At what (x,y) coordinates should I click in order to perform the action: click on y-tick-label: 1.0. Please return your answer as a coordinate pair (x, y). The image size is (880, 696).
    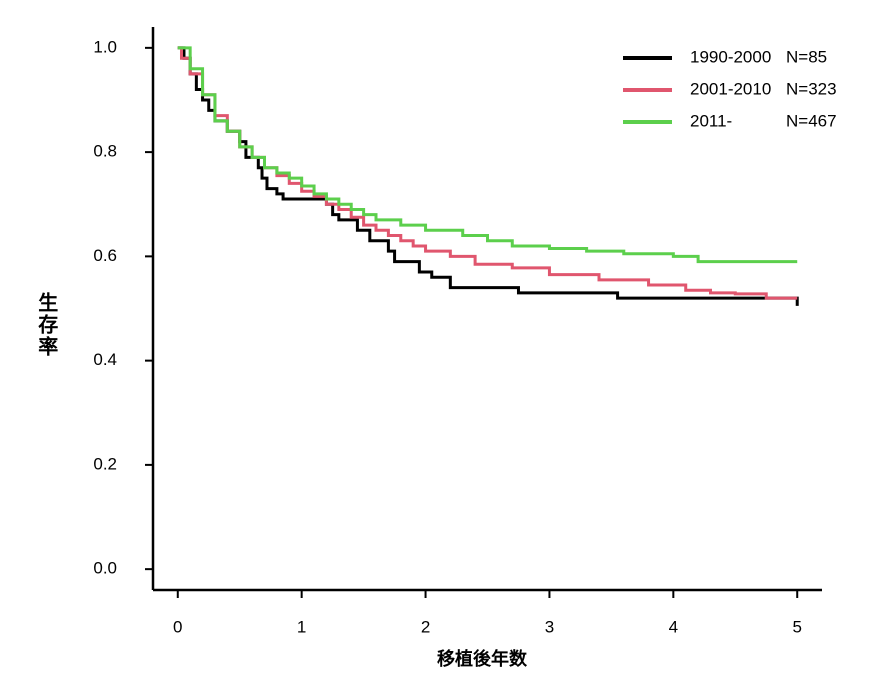
    Looking at the image, I should click on (105, 46).